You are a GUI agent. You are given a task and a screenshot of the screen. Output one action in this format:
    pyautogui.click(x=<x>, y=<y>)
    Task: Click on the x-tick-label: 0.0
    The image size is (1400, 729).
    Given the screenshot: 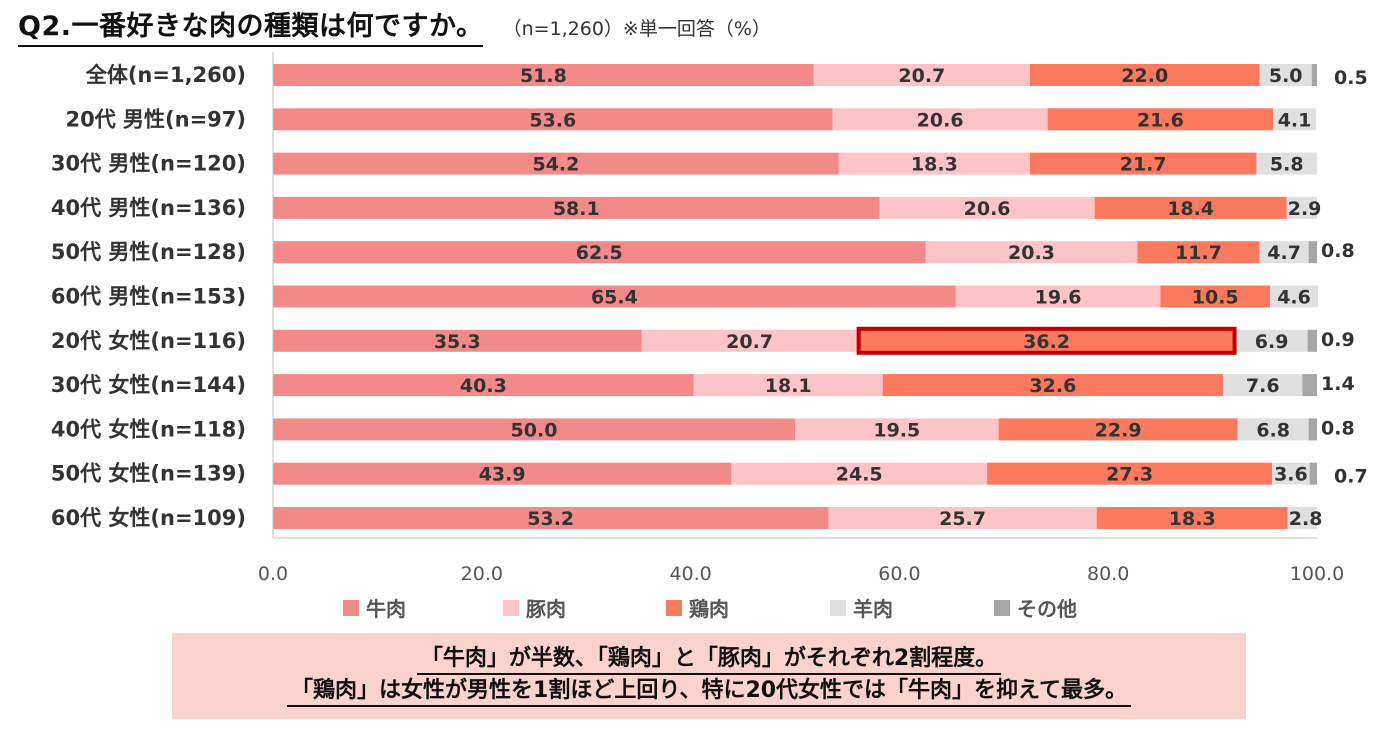 What is the action you would take?
    pyautogui.click(x=273, y=574)
    